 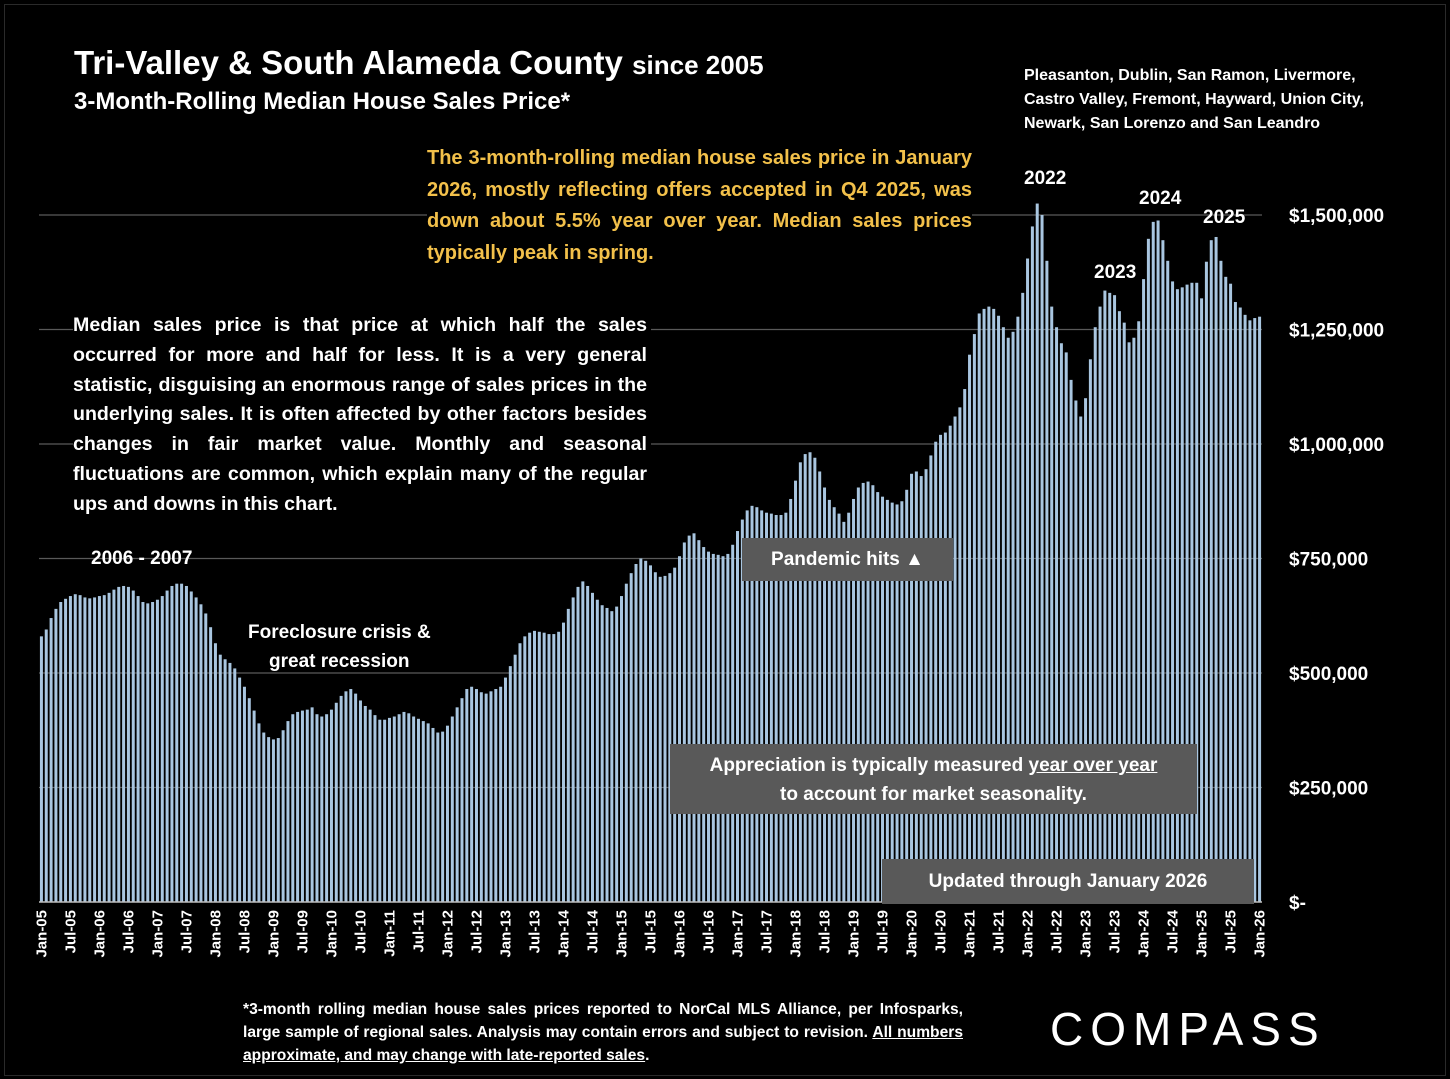 I want to click on label-2024: 2024, so click(x=1160, y=198).